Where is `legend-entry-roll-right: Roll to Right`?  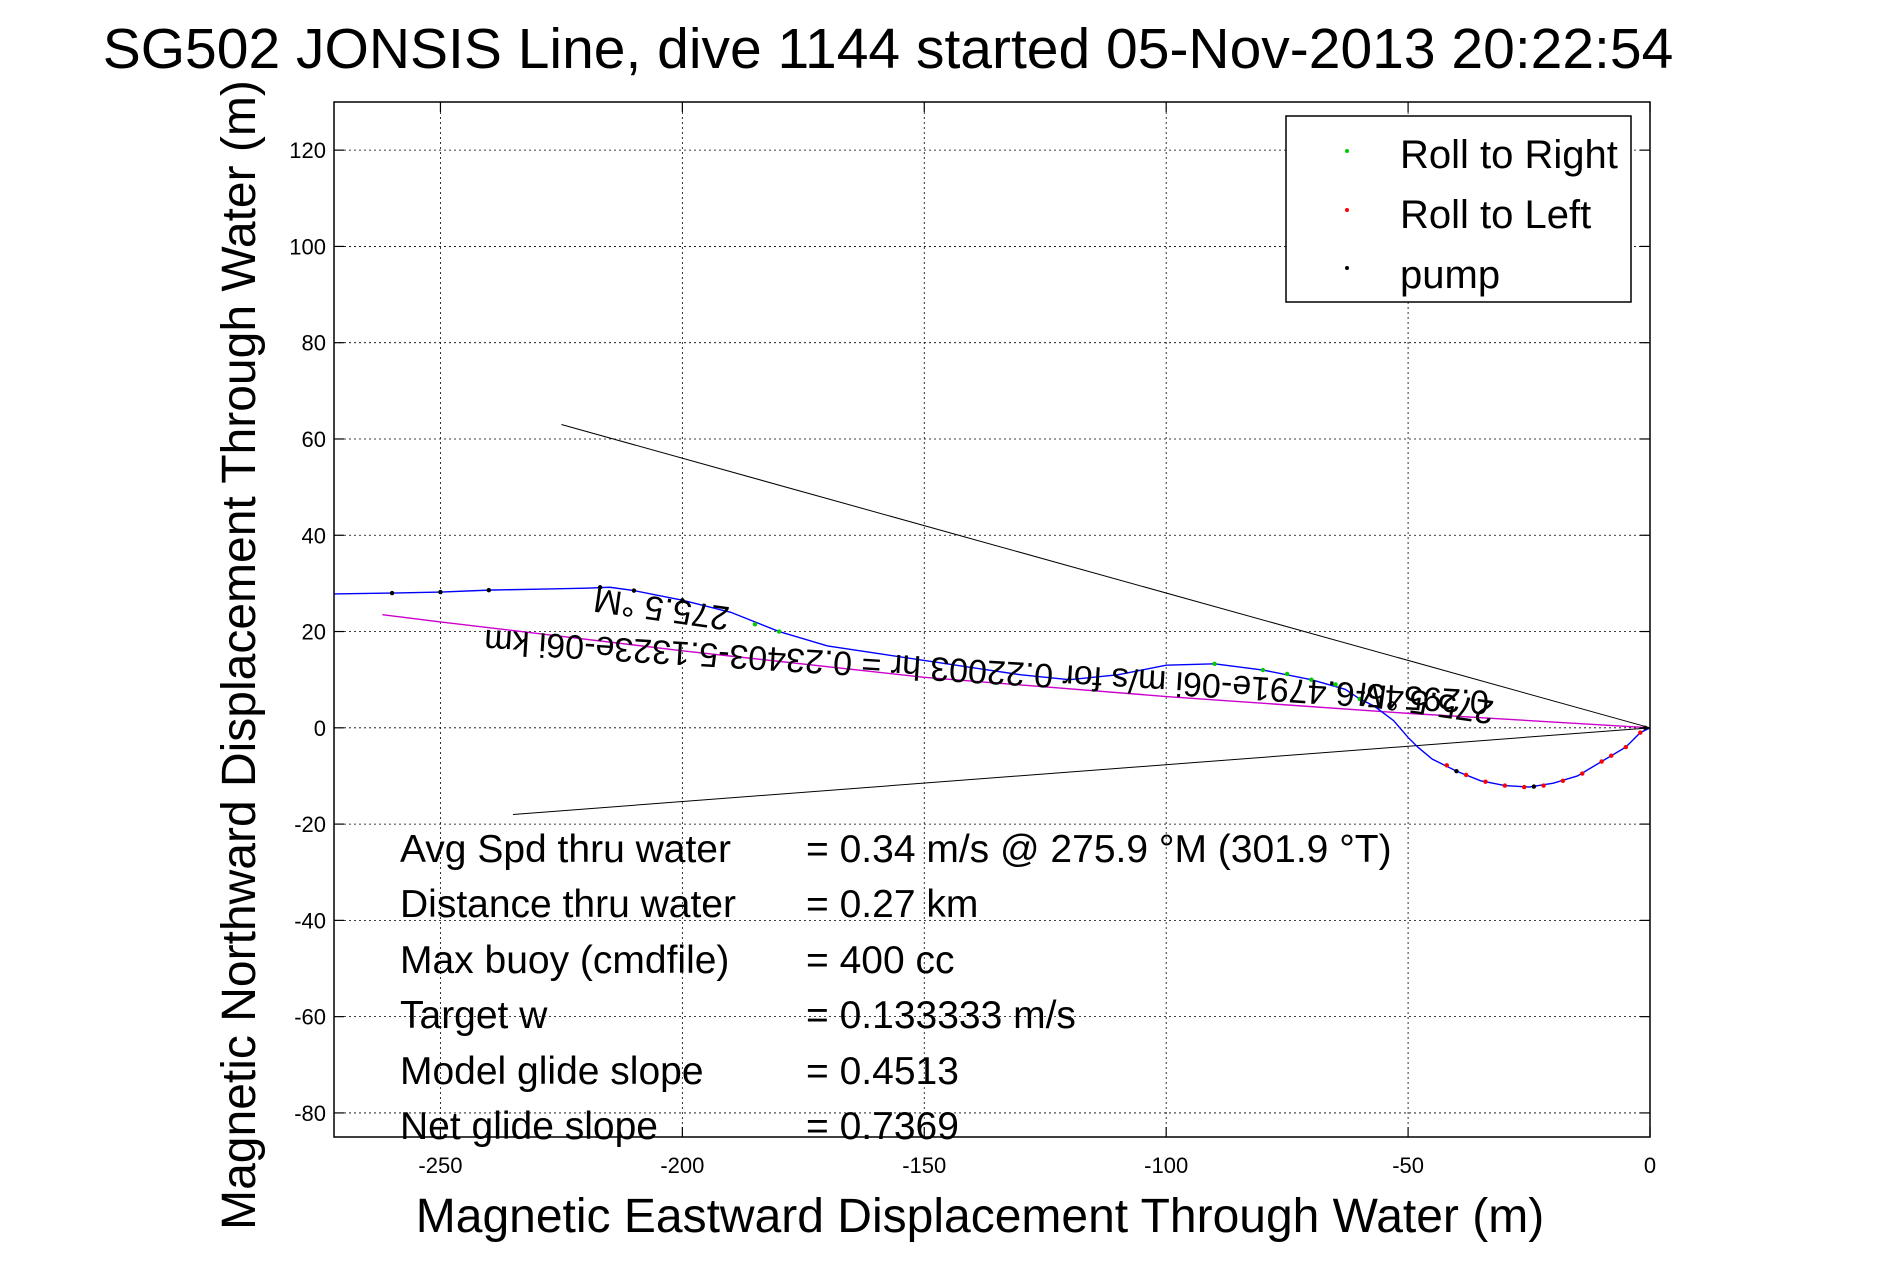
legend-entry-roll-right: Roll to Right is located at coordinates (1509, 155).